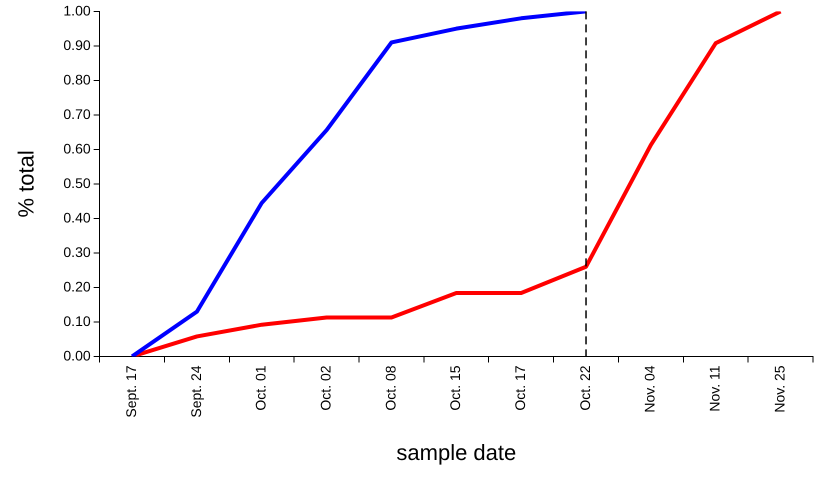 Image resolution: width=817 pixels, height=481 pixels. I want to click on x-tick-label: Nov. 04, so click(650, 389).